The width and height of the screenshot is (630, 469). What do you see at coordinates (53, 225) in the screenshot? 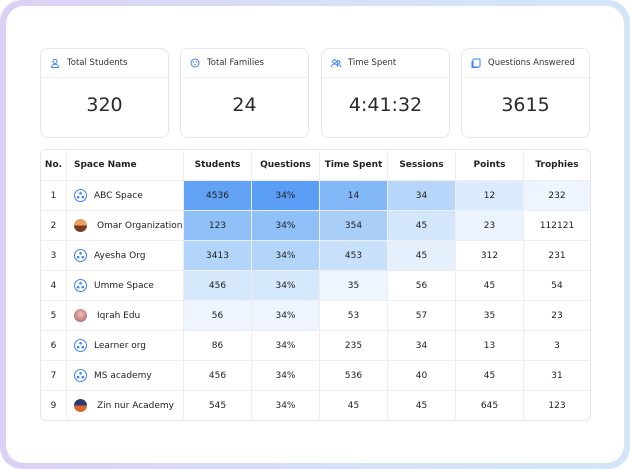
I see `cell-text: 2` at bounding box center [53, 225].